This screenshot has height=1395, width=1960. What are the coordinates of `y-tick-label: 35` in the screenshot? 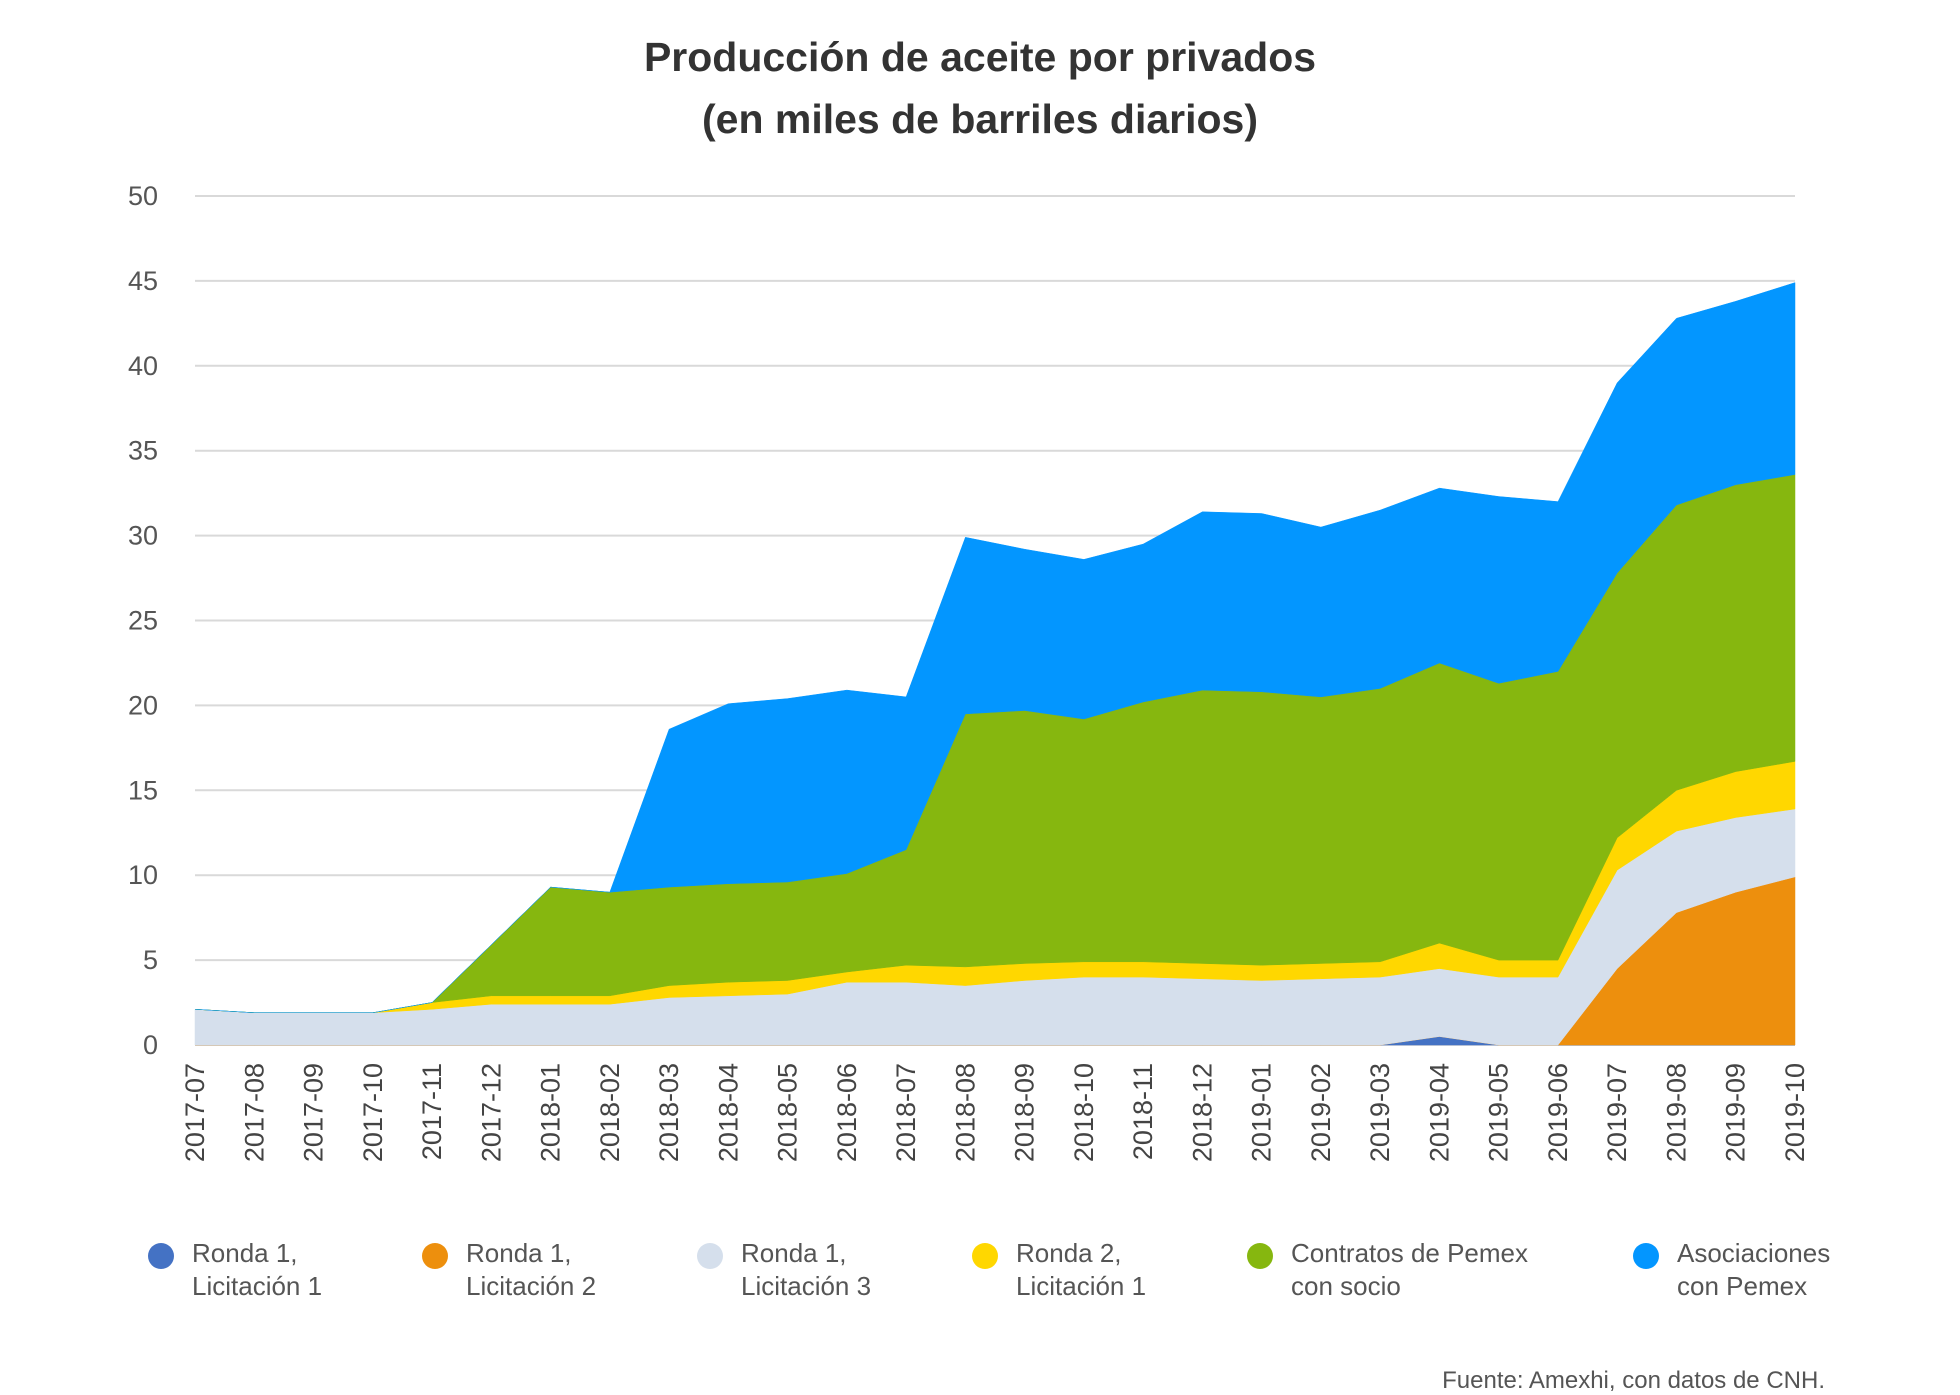 It's located at (143, 451).